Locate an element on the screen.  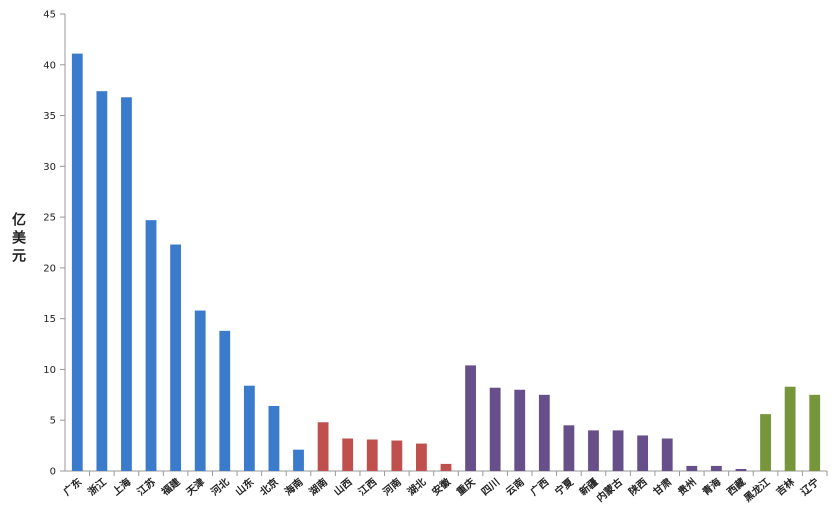
x-tick-label: 福建 is located at coordinates (170, 487).